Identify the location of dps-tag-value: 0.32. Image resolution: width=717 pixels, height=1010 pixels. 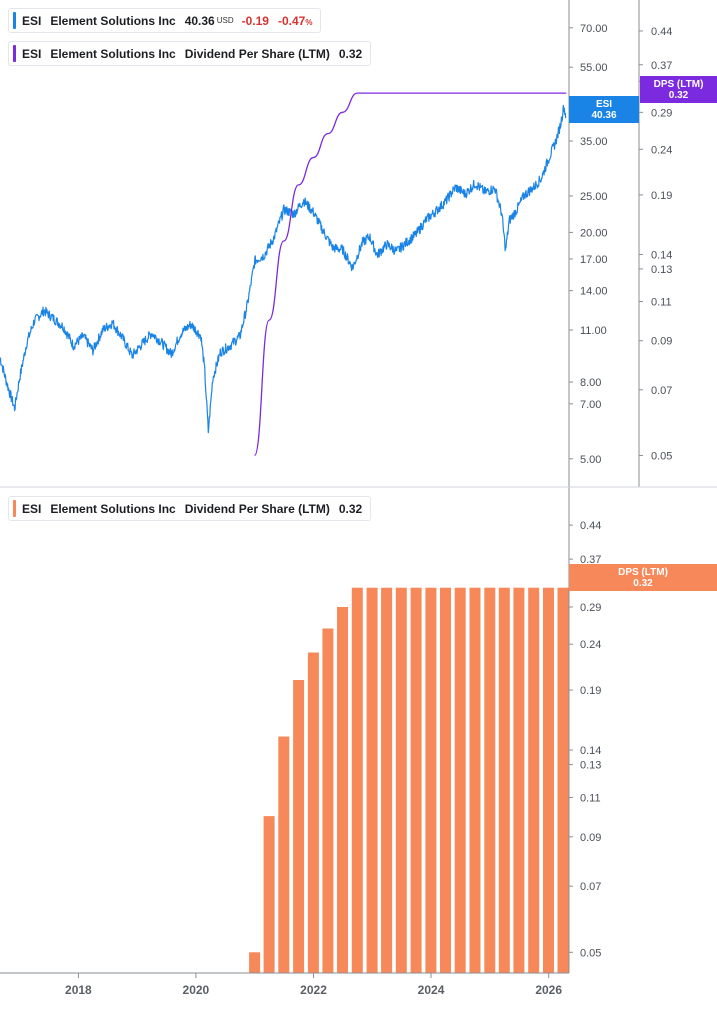
(678, 95).